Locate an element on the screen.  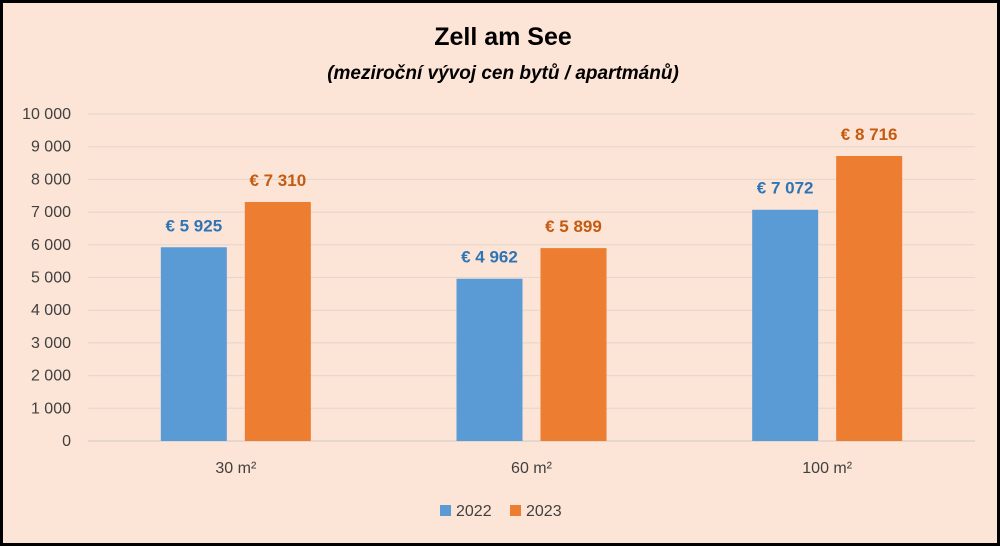
legend-label: 2022 is located at coordinates (474, 511).